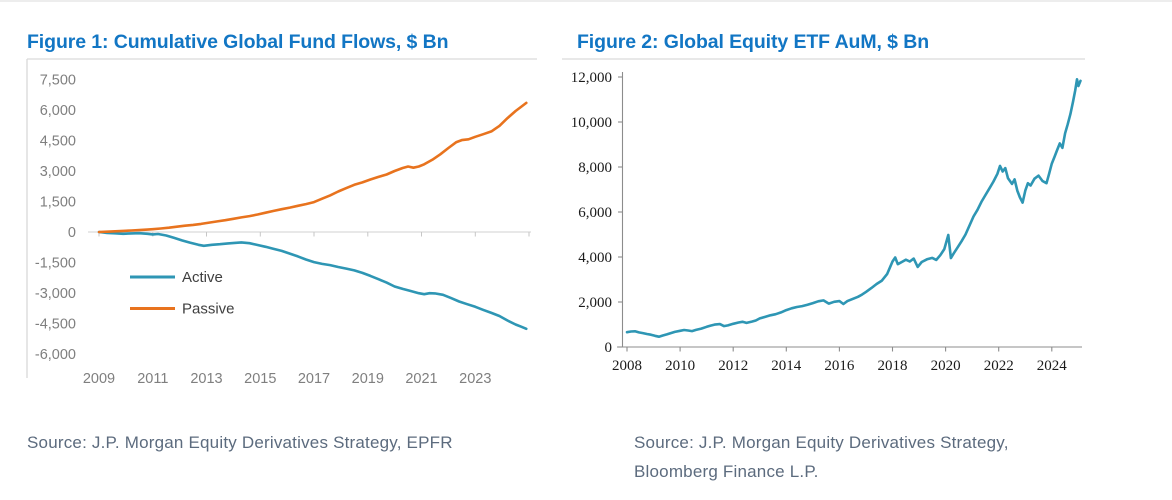 The image size is (1172, 500). I want to click on svg-text: 2024, so click(1052, 366).